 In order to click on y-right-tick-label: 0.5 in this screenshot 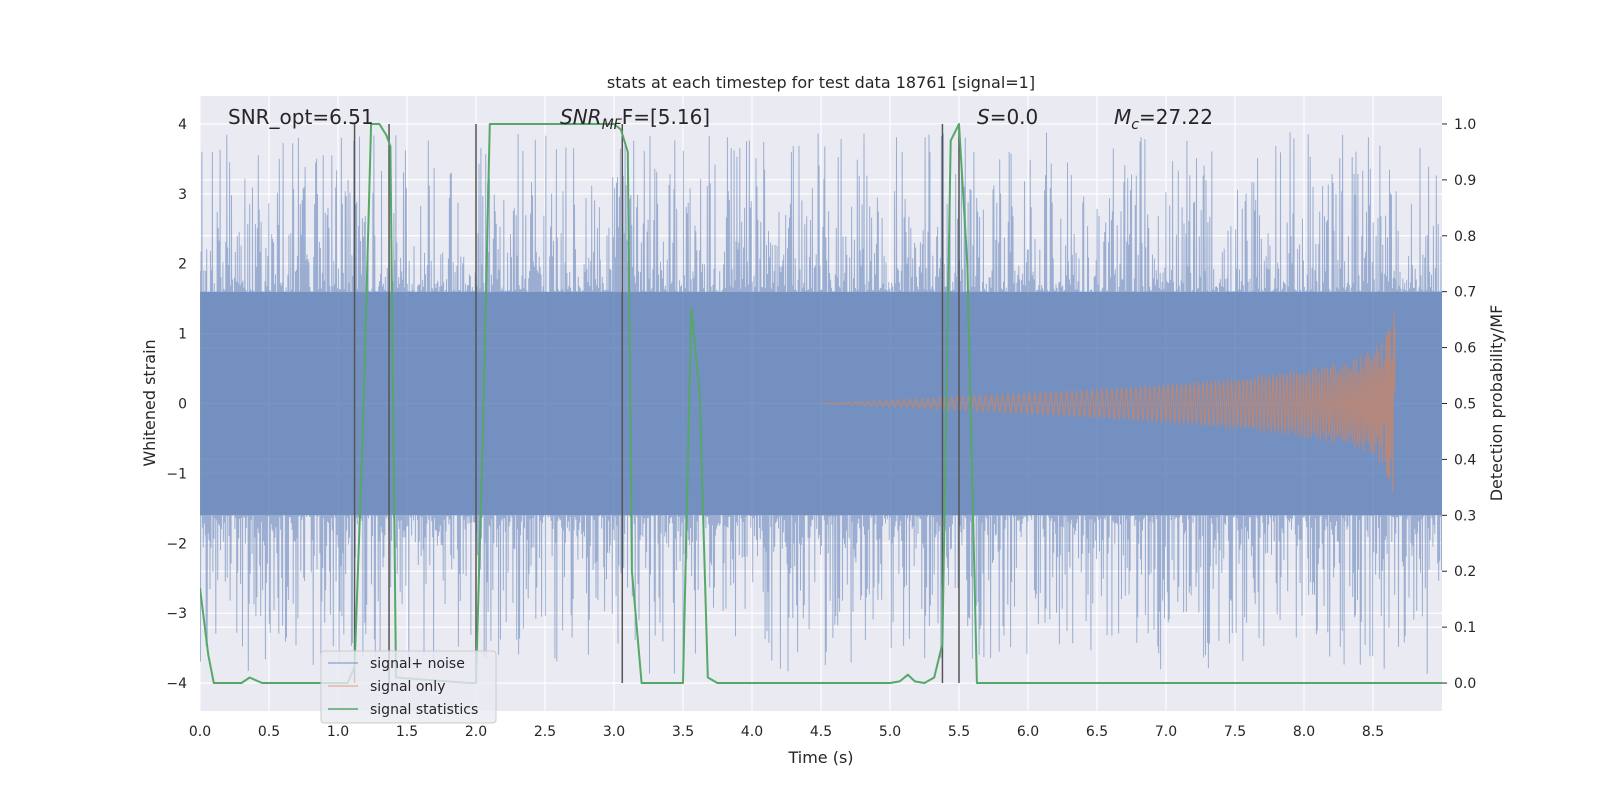, I will do `click(1465, 405)`.